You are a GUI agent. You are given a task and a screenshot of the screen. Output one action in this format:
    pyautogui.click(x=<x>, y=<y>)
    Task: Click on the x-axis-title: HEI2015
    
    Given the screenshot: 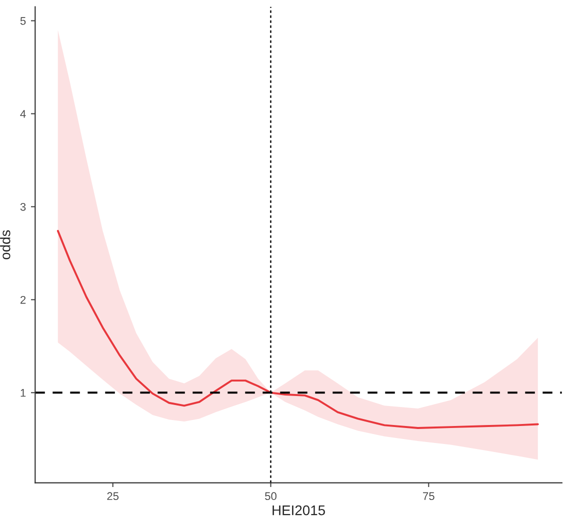 What is the action you would take?
    pyautogui.click(x=298, y=510)
    